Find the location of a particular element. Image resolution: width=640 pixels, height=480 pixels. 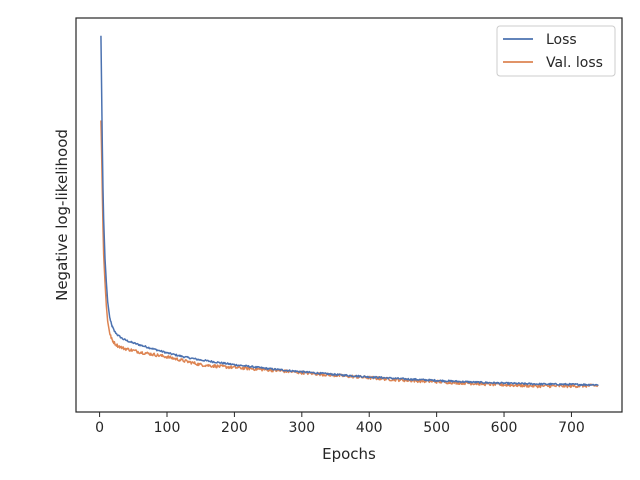

x-axis-ticks: 0 100 200 300 400 500 600 700 is located at coordinates (340, 424).